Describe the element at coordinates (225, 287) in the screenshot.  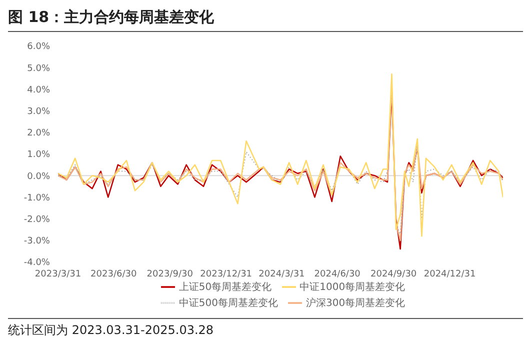
I see `legend-label: 上证50每周基差变化` at that location.